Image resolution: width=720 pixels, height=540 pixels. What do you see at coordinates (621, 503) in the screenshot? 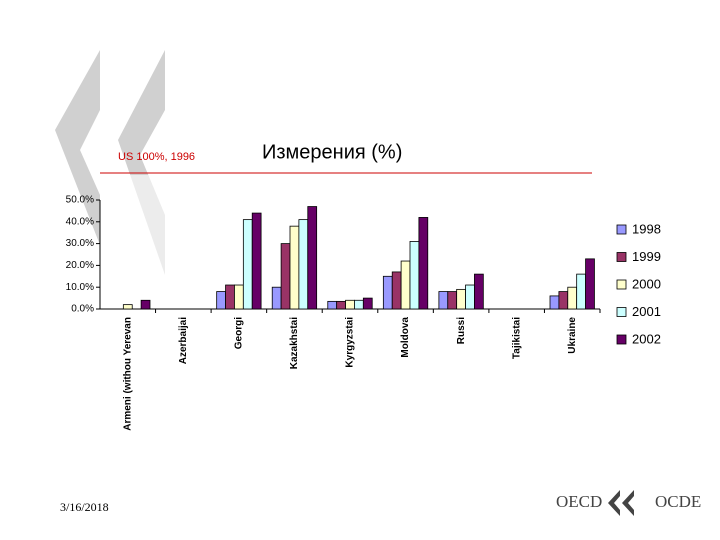
I see `logo-mark` at bounding box center [621, 503].